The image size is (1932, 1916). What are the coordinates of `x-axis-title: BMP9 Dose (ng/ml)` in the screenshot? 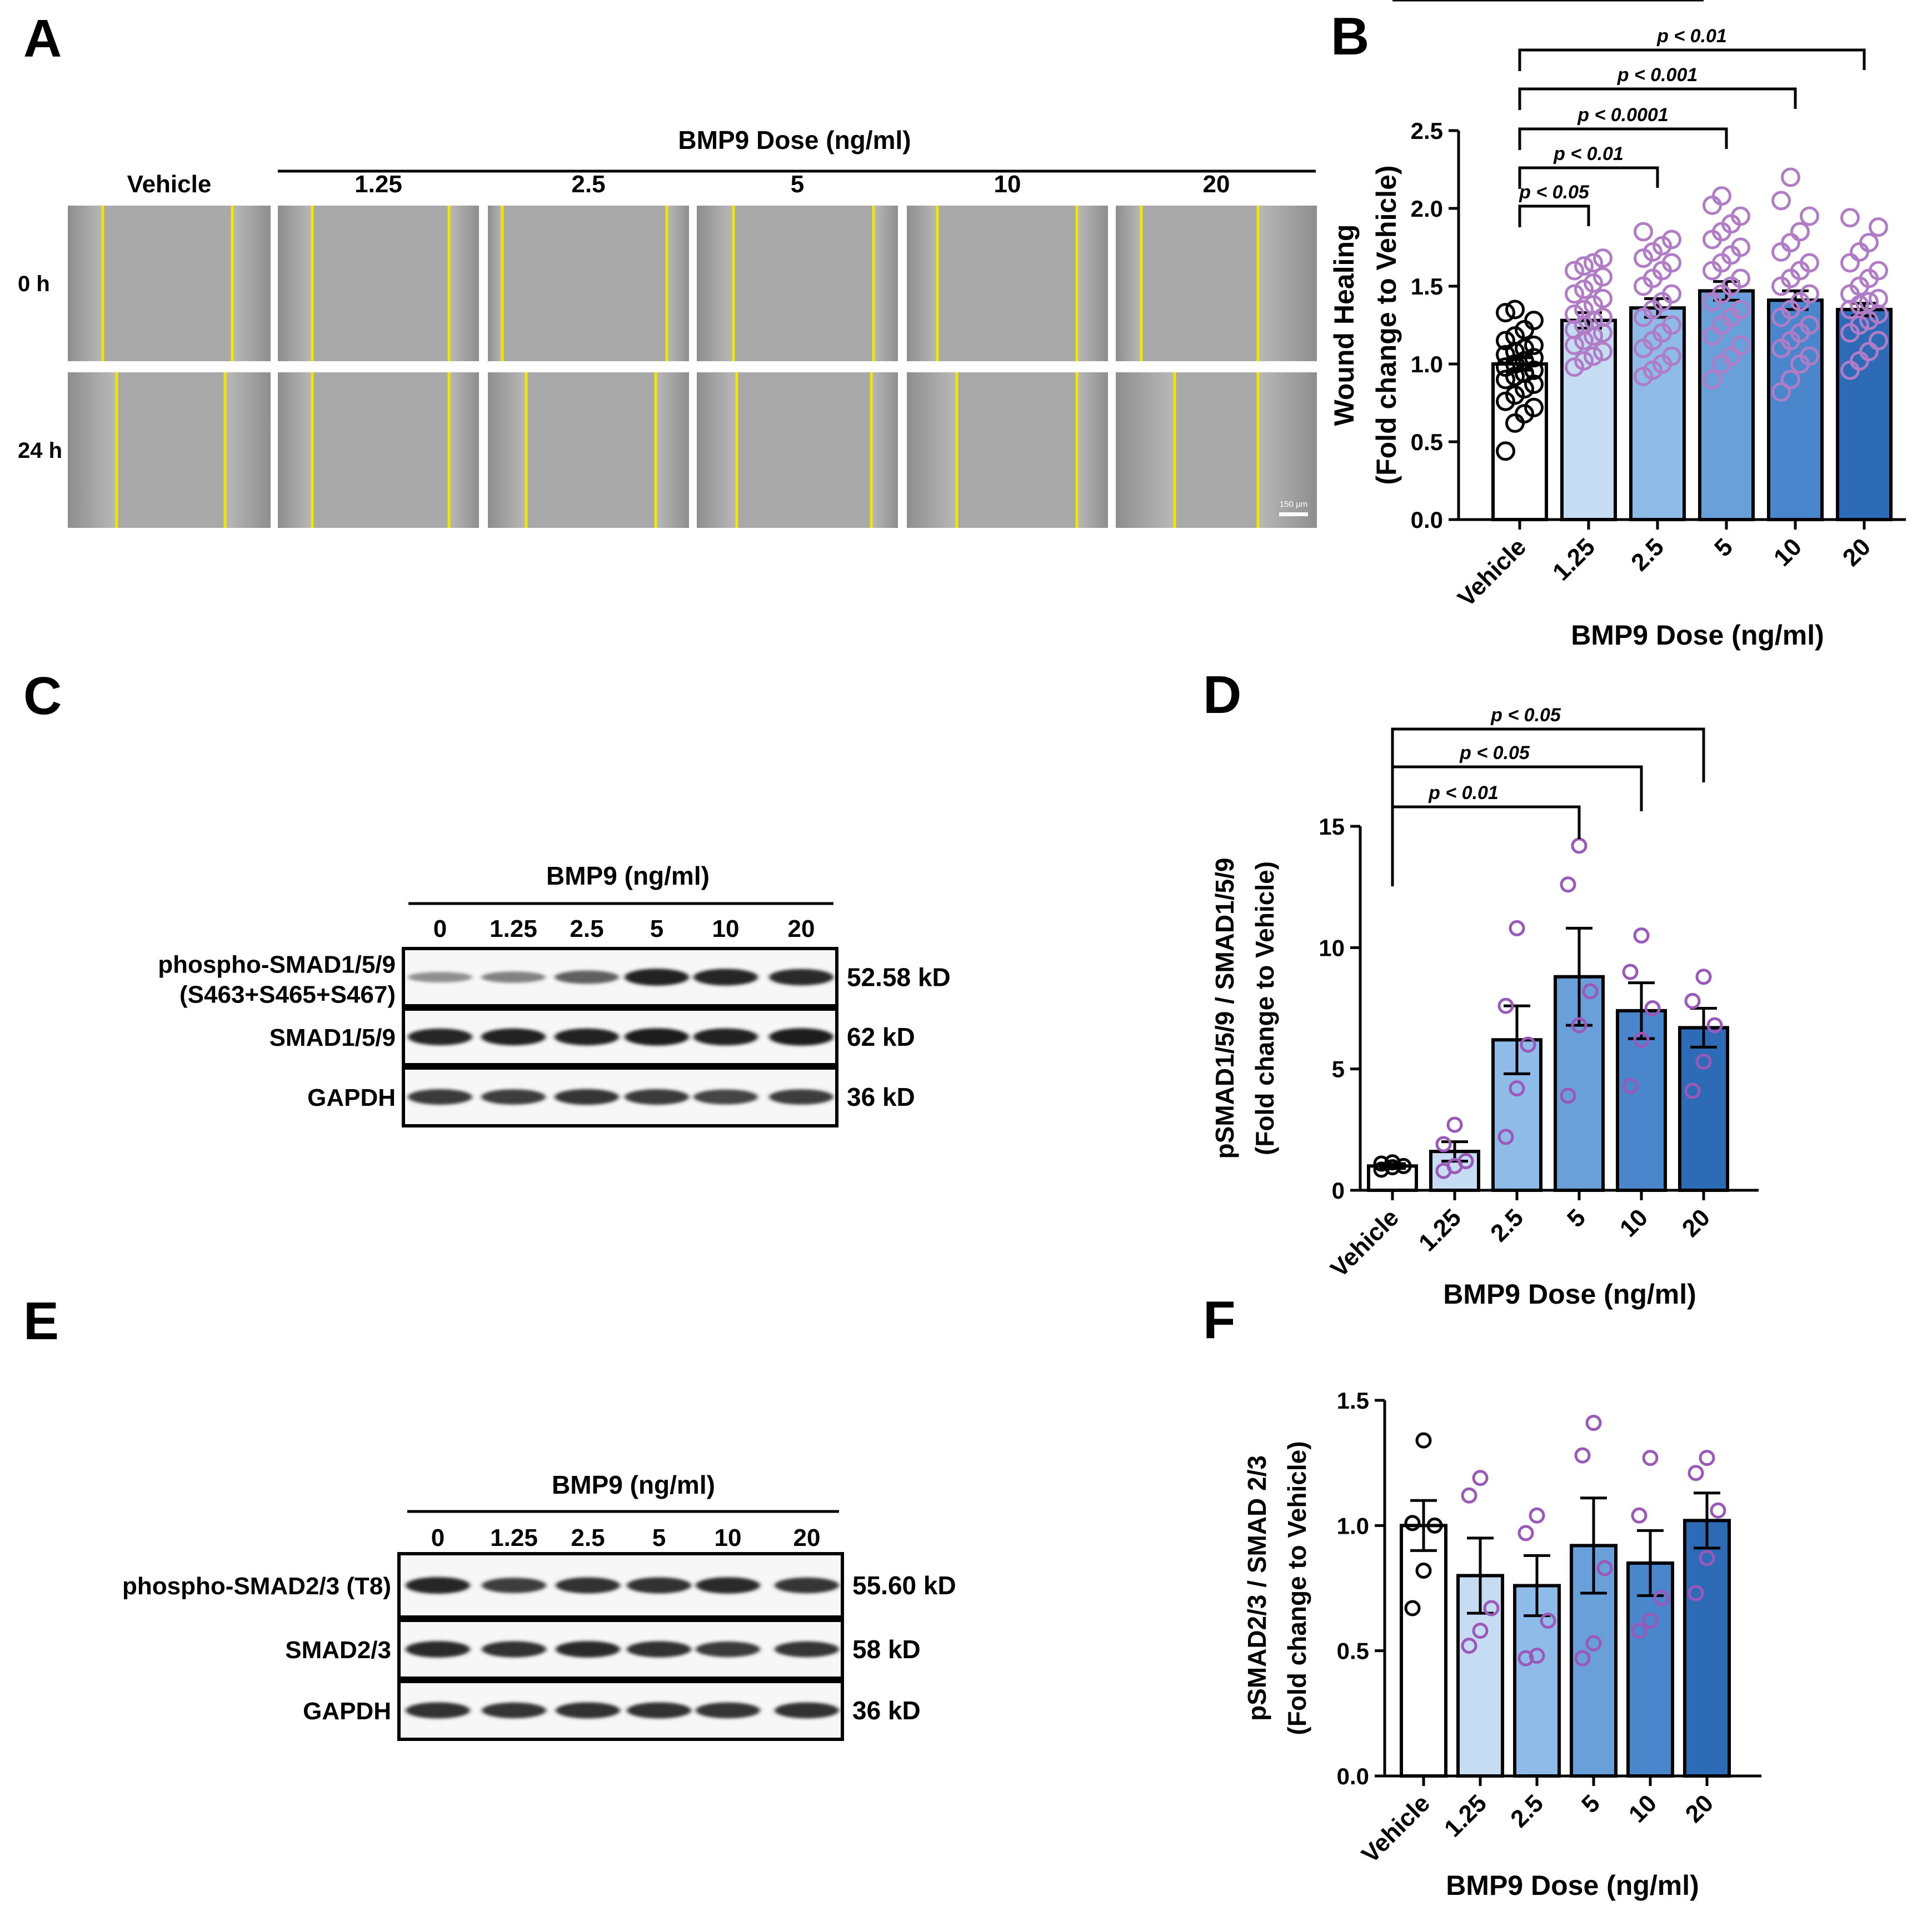 It's located at (1697, 635).